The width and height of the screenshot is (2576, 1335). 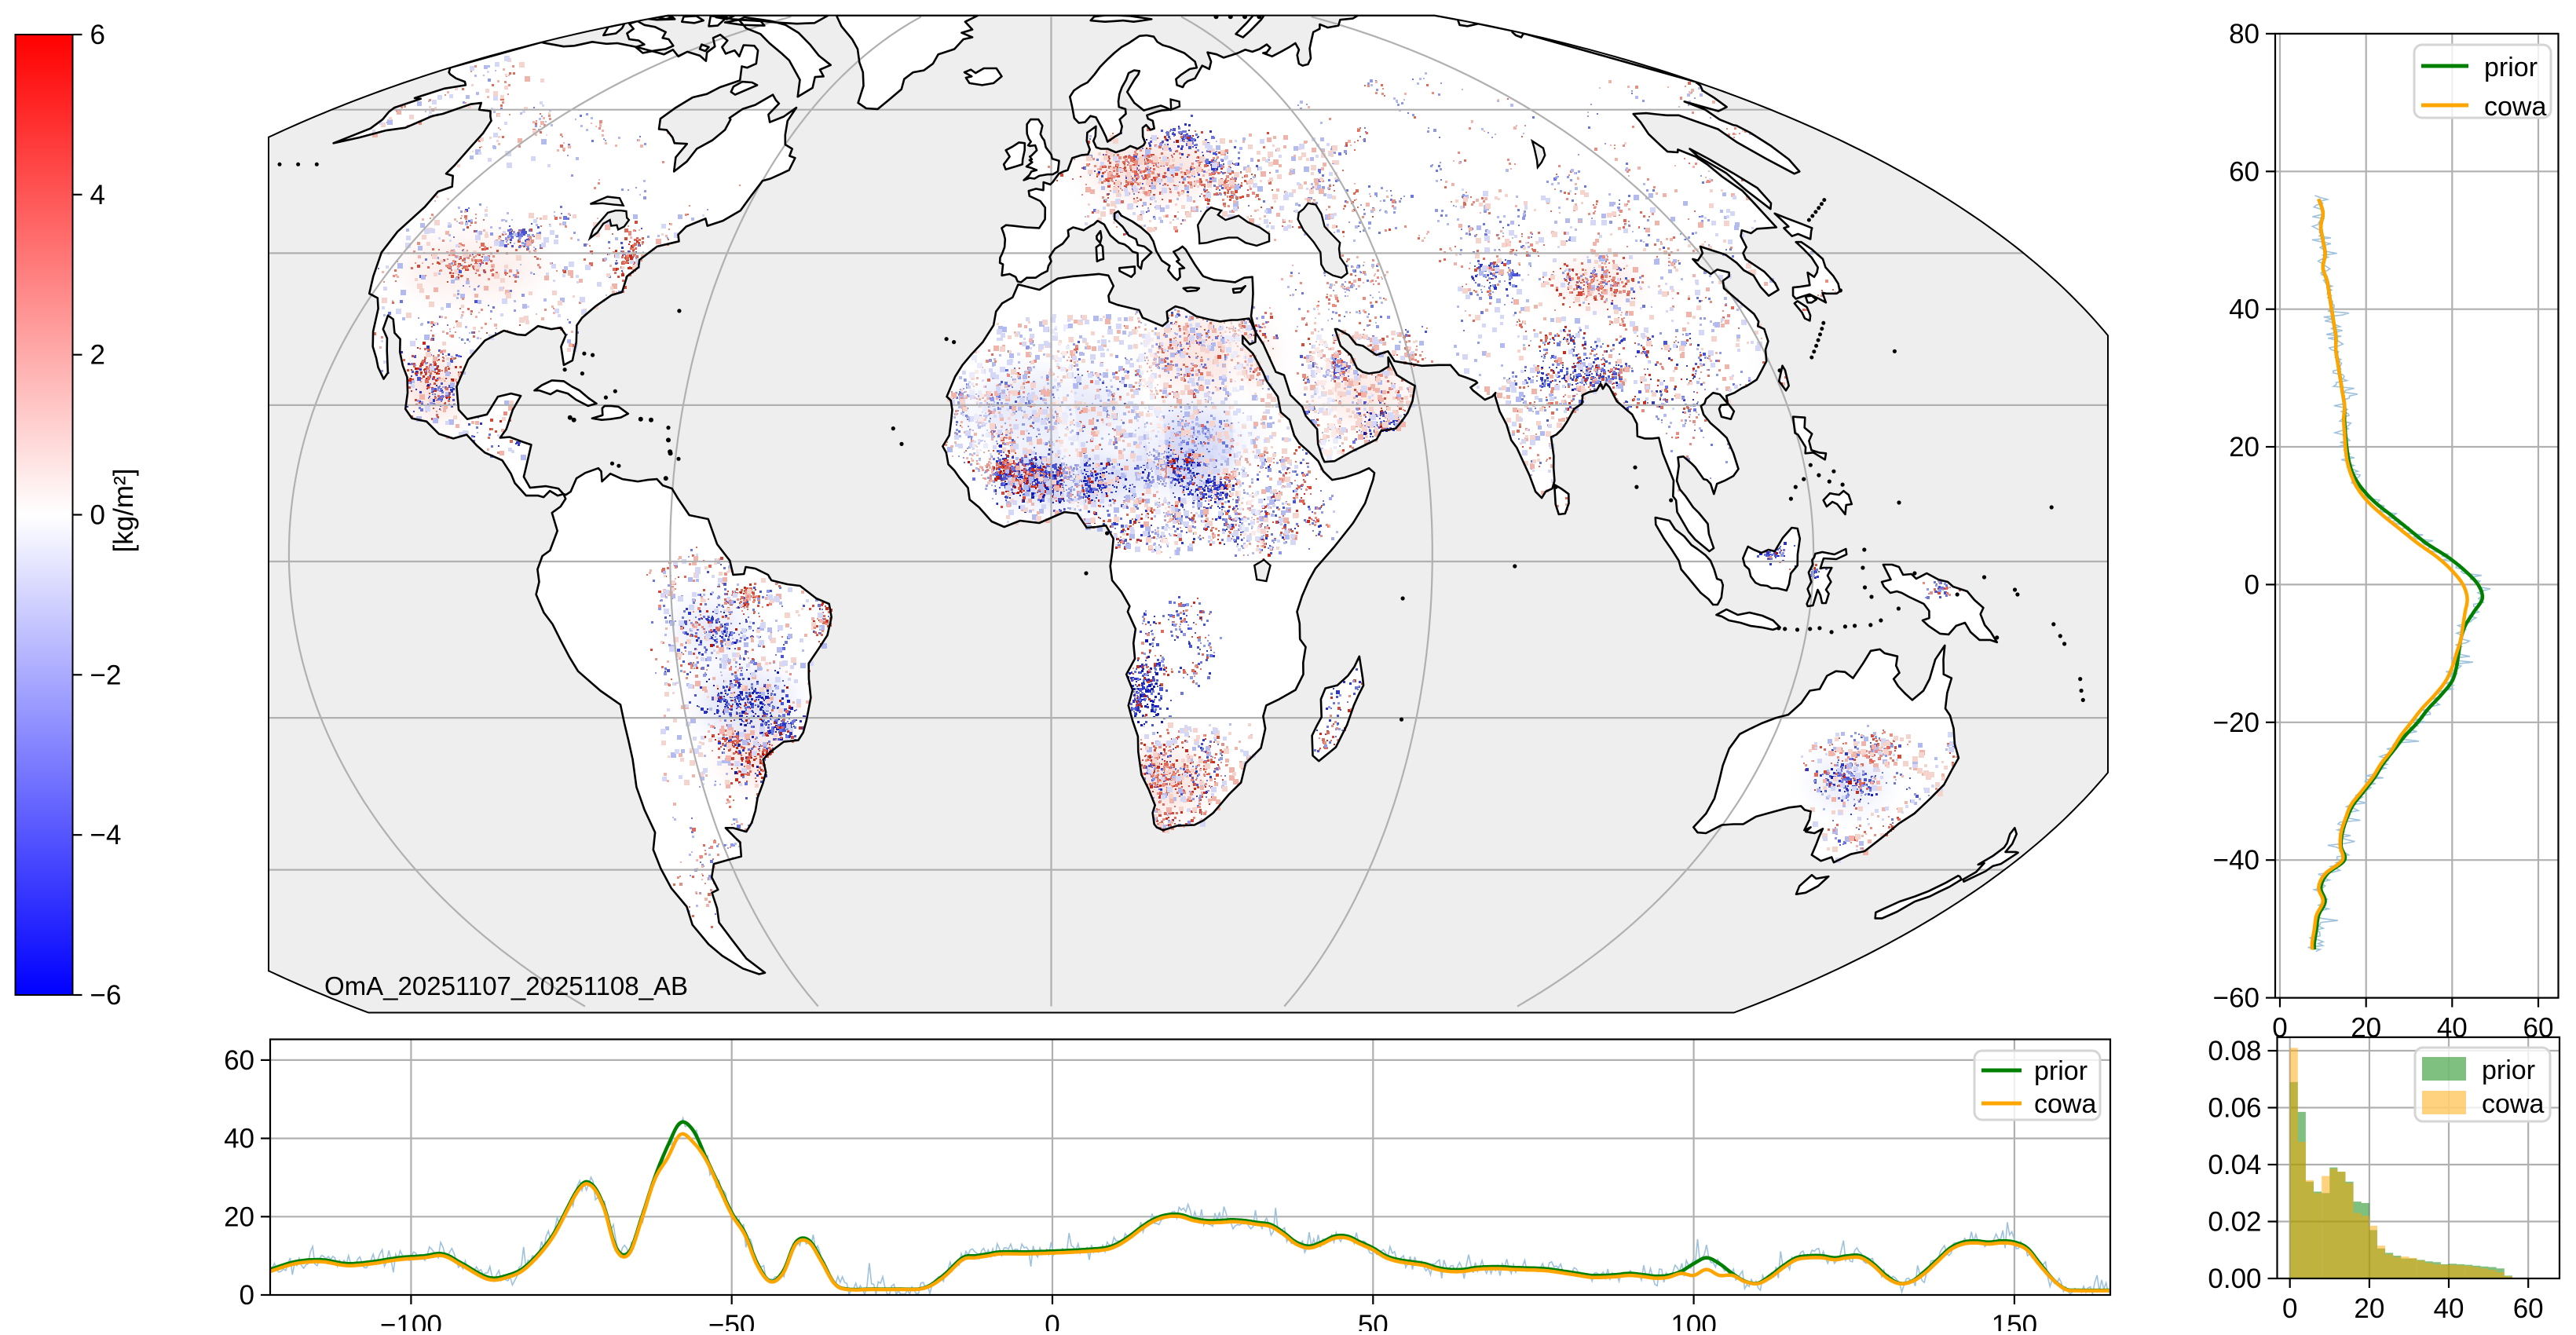 What do you see at coordinates (2234, 1222) in the screenshot?
I see `svg-text: 0.02` at bounding box center [2234, 1222].